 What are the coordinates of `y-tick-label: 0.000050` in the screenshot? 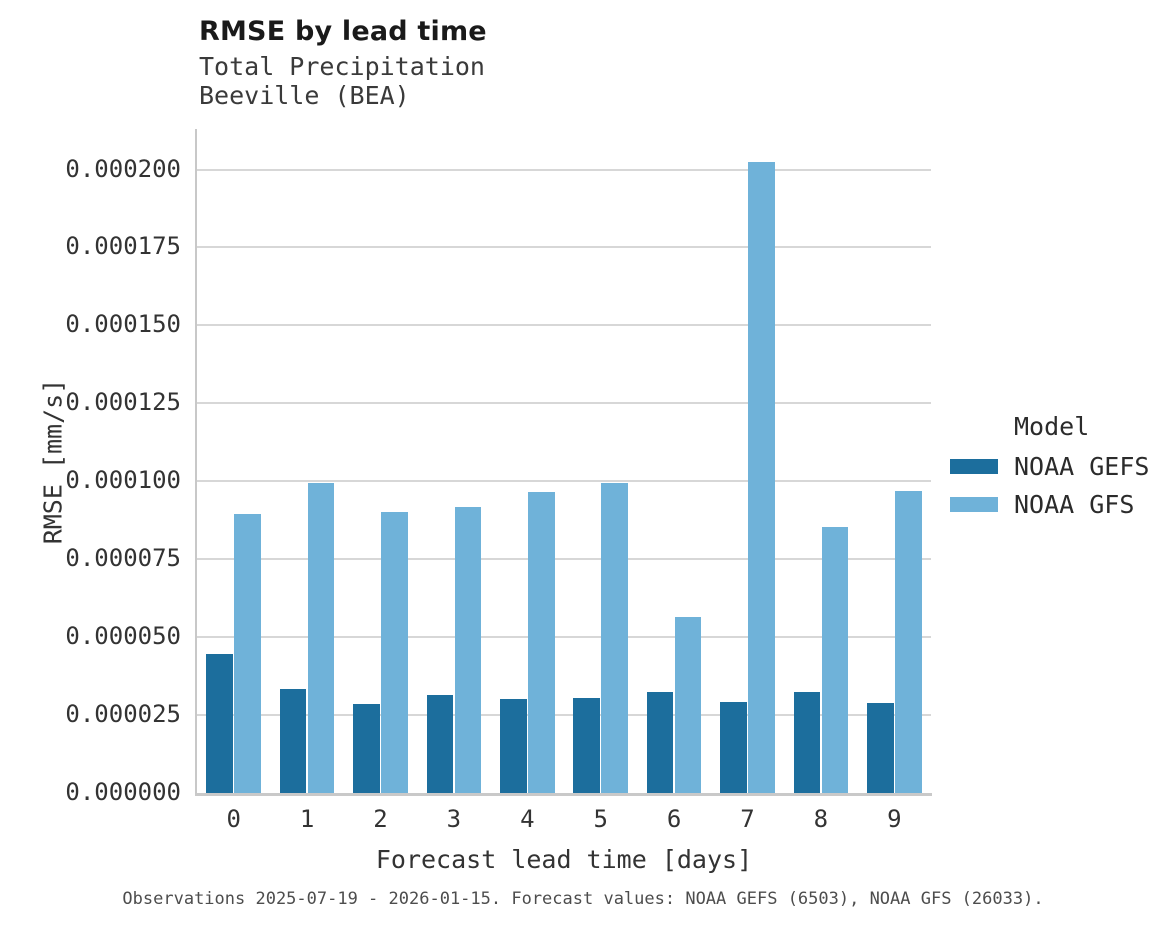 It's located at (123, 636).